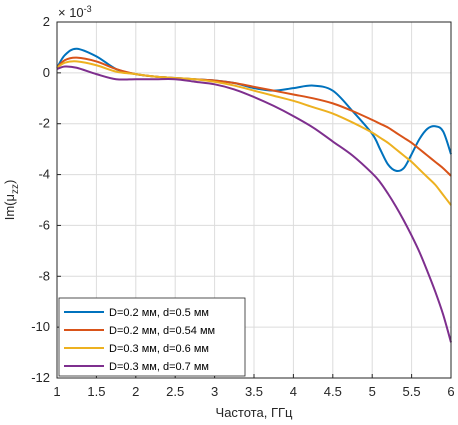 This screenshot has height=425, width=458. Describe the element at coordinates (293, 391) in the screenshot. I see `x-tick-label: 4` at that location.